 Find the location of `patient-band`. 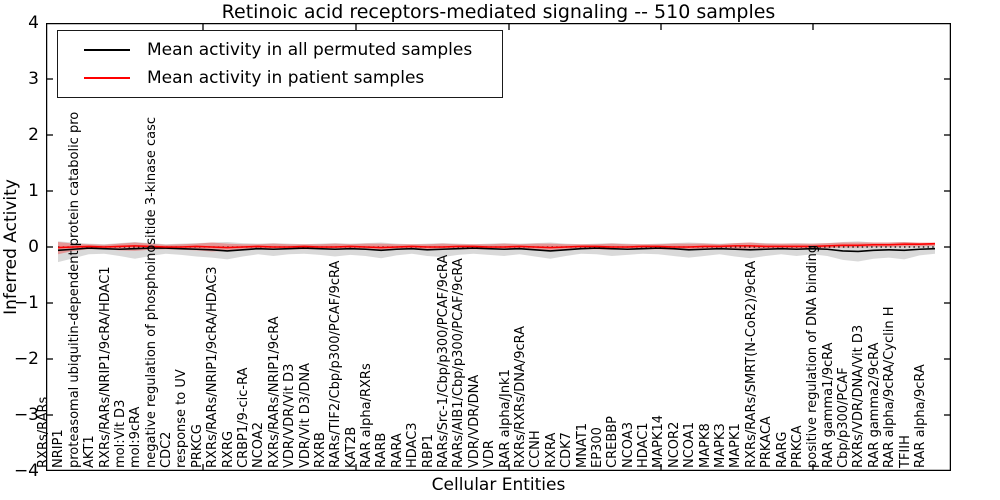

patient-band is located at coordinates (496, 248).